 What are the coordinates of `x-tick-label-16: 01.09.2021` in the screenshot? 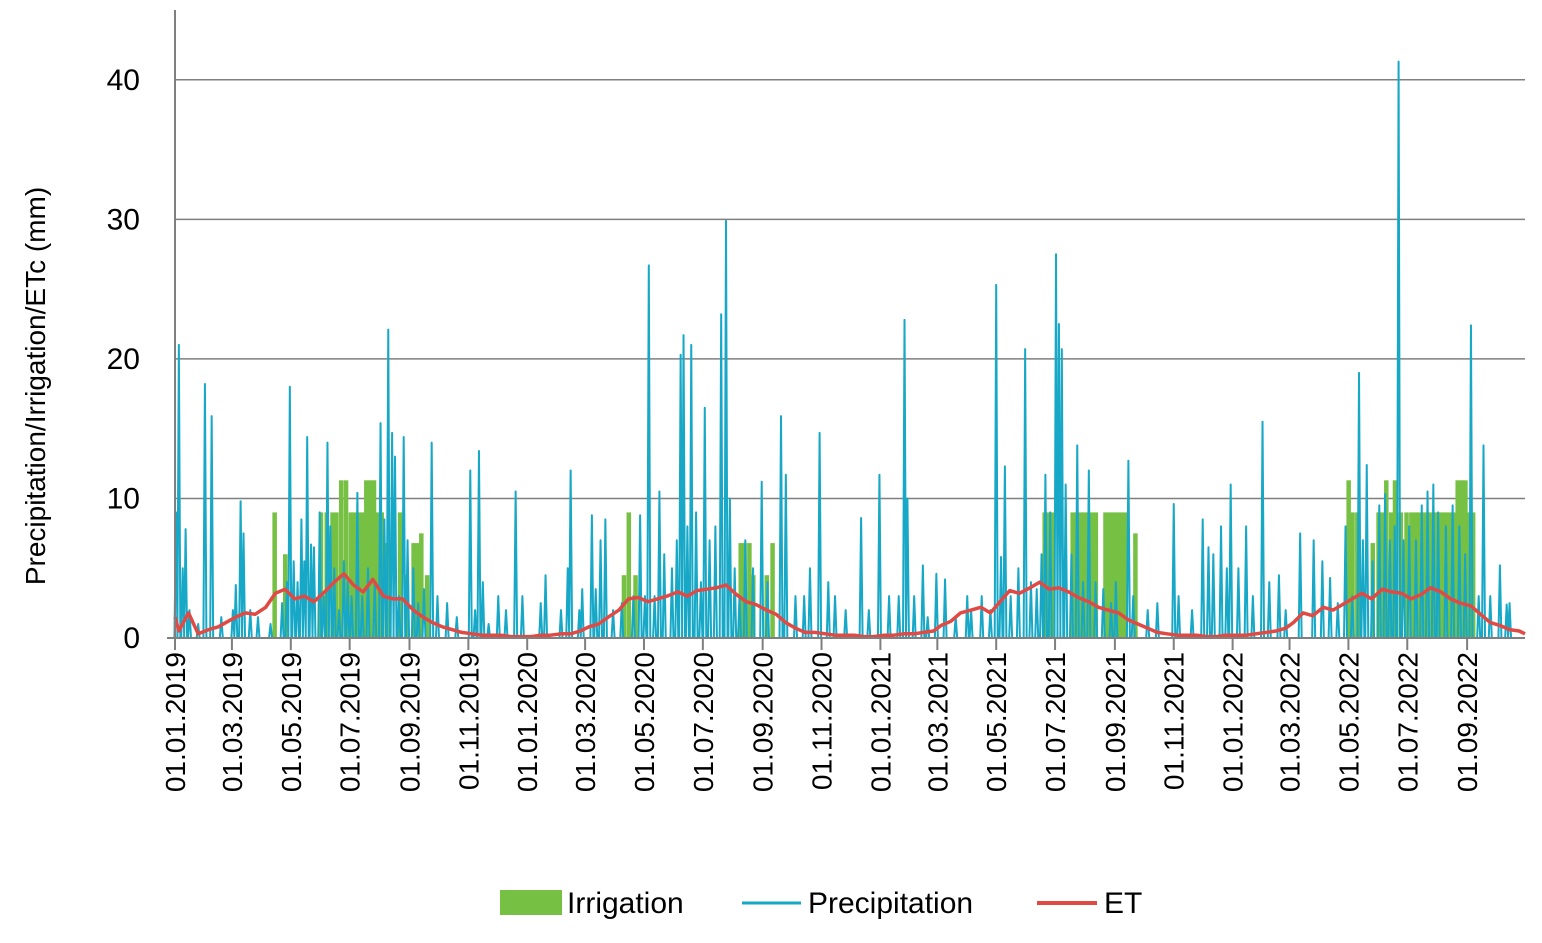 It's located at (1115, 722).